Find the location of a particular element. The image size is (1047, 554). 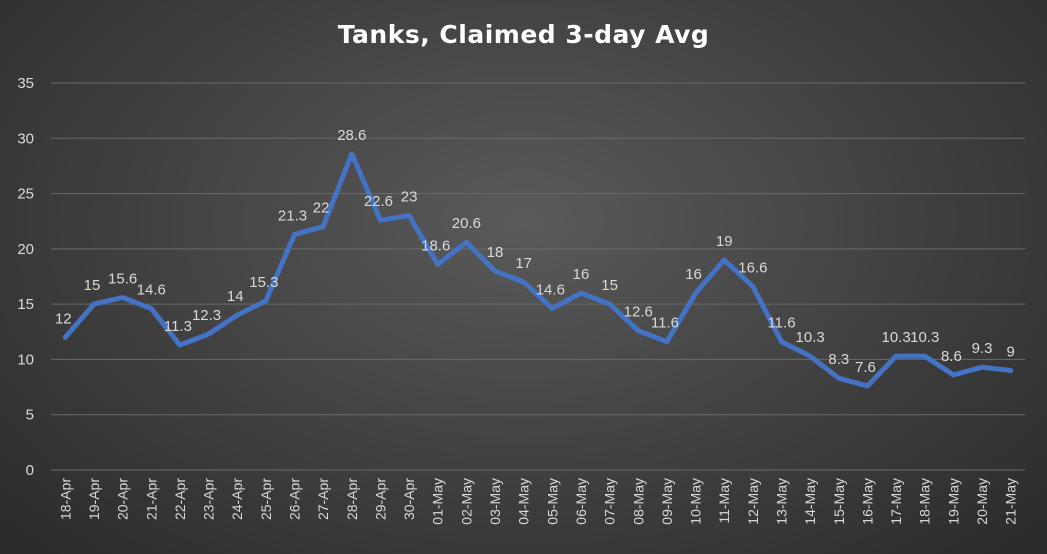

x-tick-label: 16-May is located at coordinates (867, 501).